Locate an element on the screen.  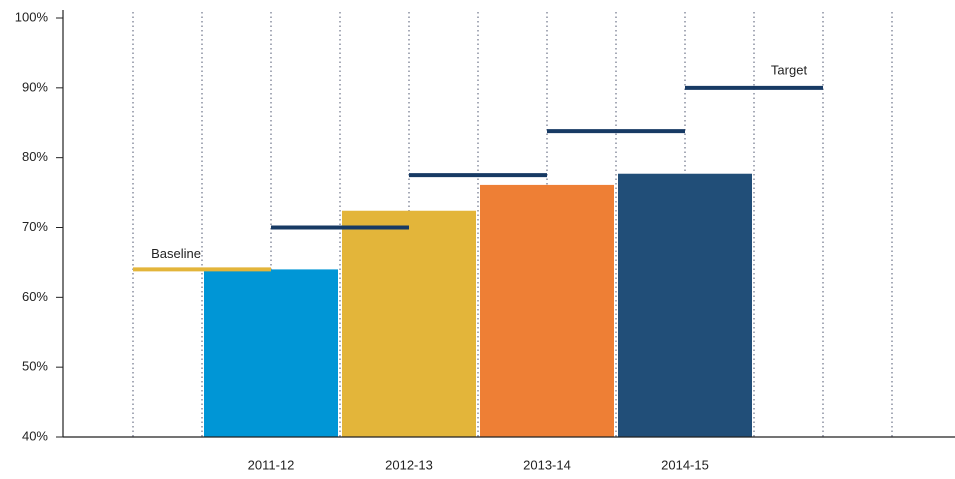
y-tick-label: 70% is located at coordinates (35, 226).